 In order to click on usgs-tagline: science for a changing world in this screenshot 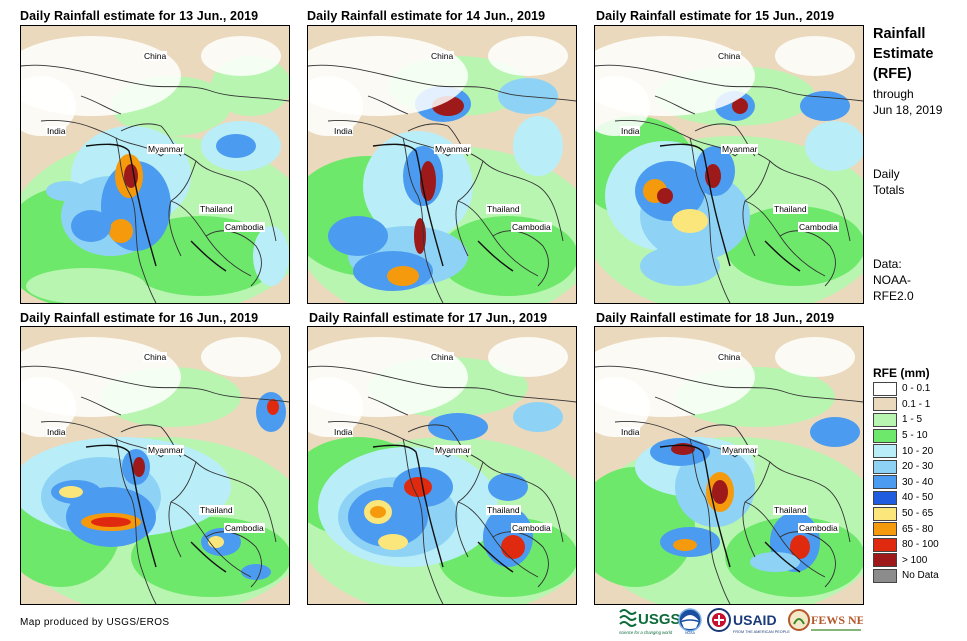, I will do `click(646, 632)`.